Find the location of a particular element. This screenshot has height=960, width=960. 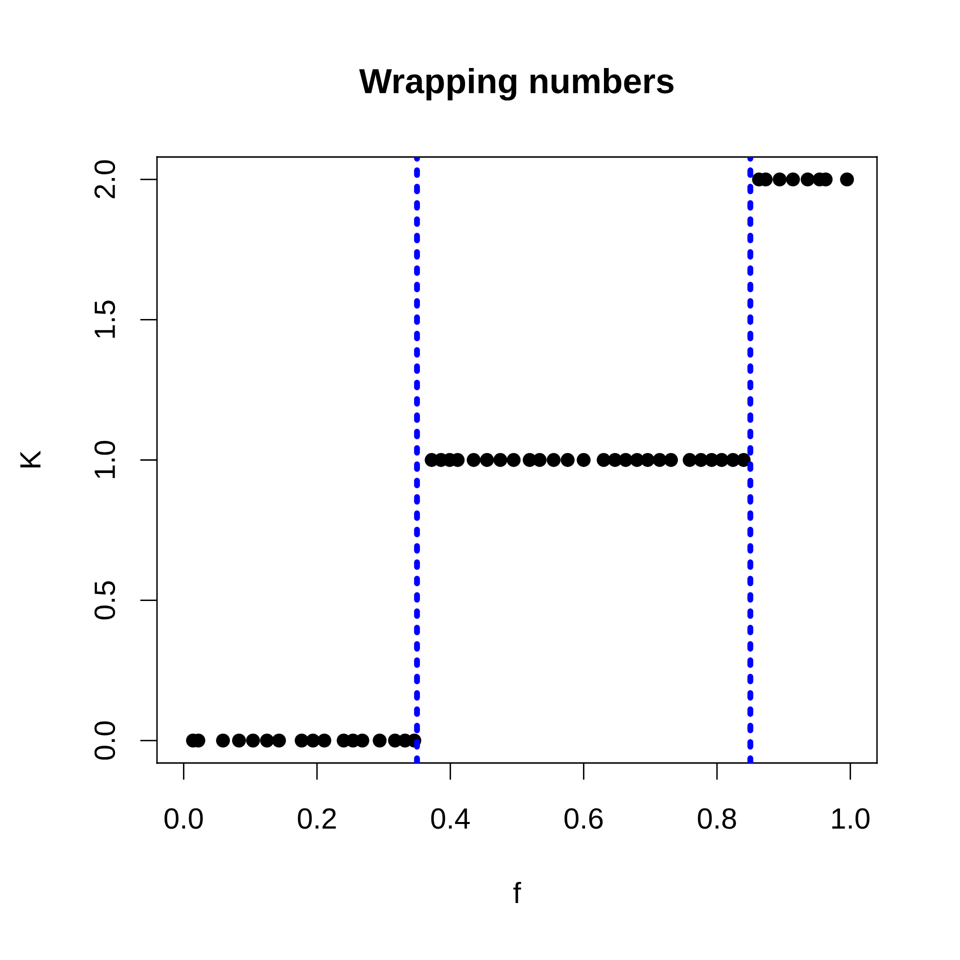

x-tick-label: 0.8 is located at coordinates (717, 818).